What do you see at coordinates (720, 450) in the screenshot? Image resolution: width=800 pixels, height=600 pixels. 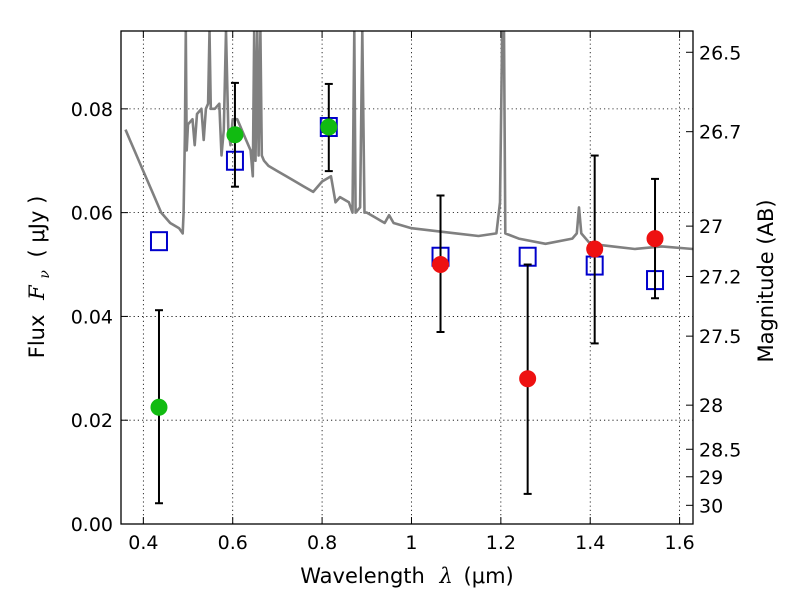 I see `magnitude-tick-label: 28.5` at bounding box center [720, 450].